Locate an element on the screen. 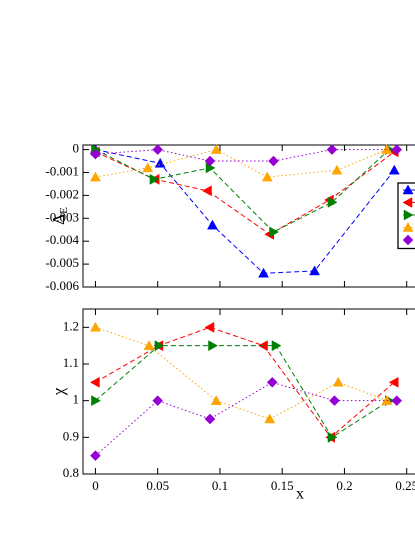 The height and width of the screenshot is (537, 415). x-tick-label: 0 is located at coordinates (95, 485).